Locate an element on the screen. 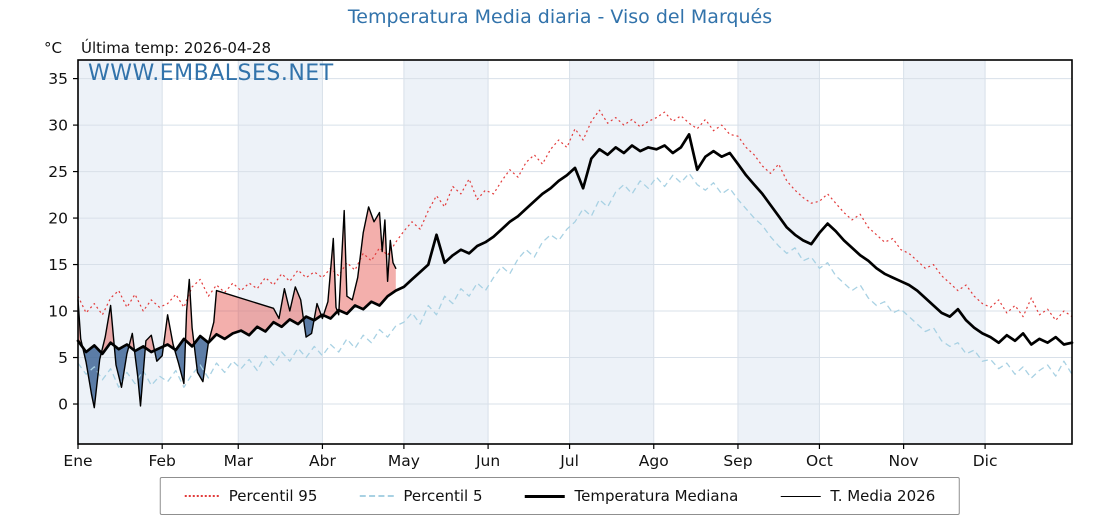 The width and height of the screenshot is (1120, 515). x-tick-label: Oct is located at coordinates (819, 461).